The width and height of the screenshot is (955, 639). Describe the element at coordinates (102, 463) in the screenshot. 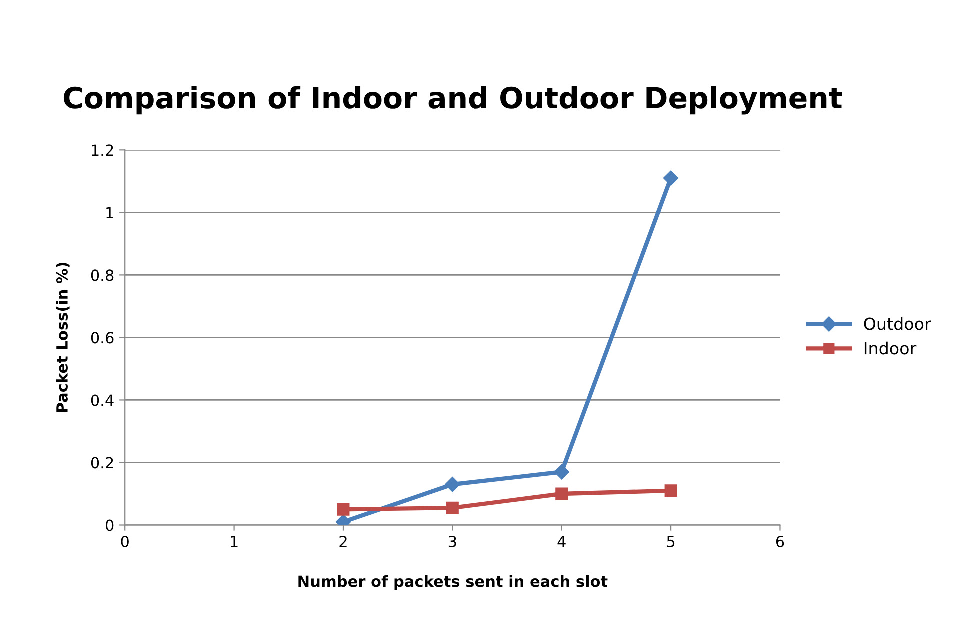

I see `y-tick-label: 0.2` at that location.